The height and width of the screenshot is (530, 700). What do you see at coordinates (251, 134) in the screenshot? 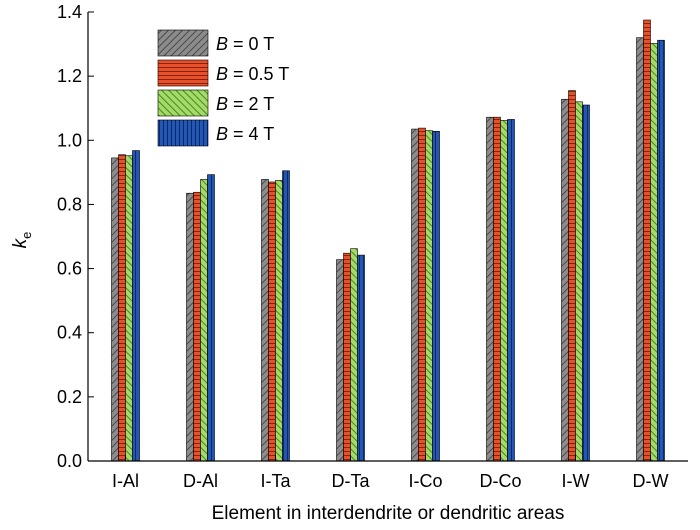
I see `legend-label-value-3: = 4 T` at bounding box center [251, 134].